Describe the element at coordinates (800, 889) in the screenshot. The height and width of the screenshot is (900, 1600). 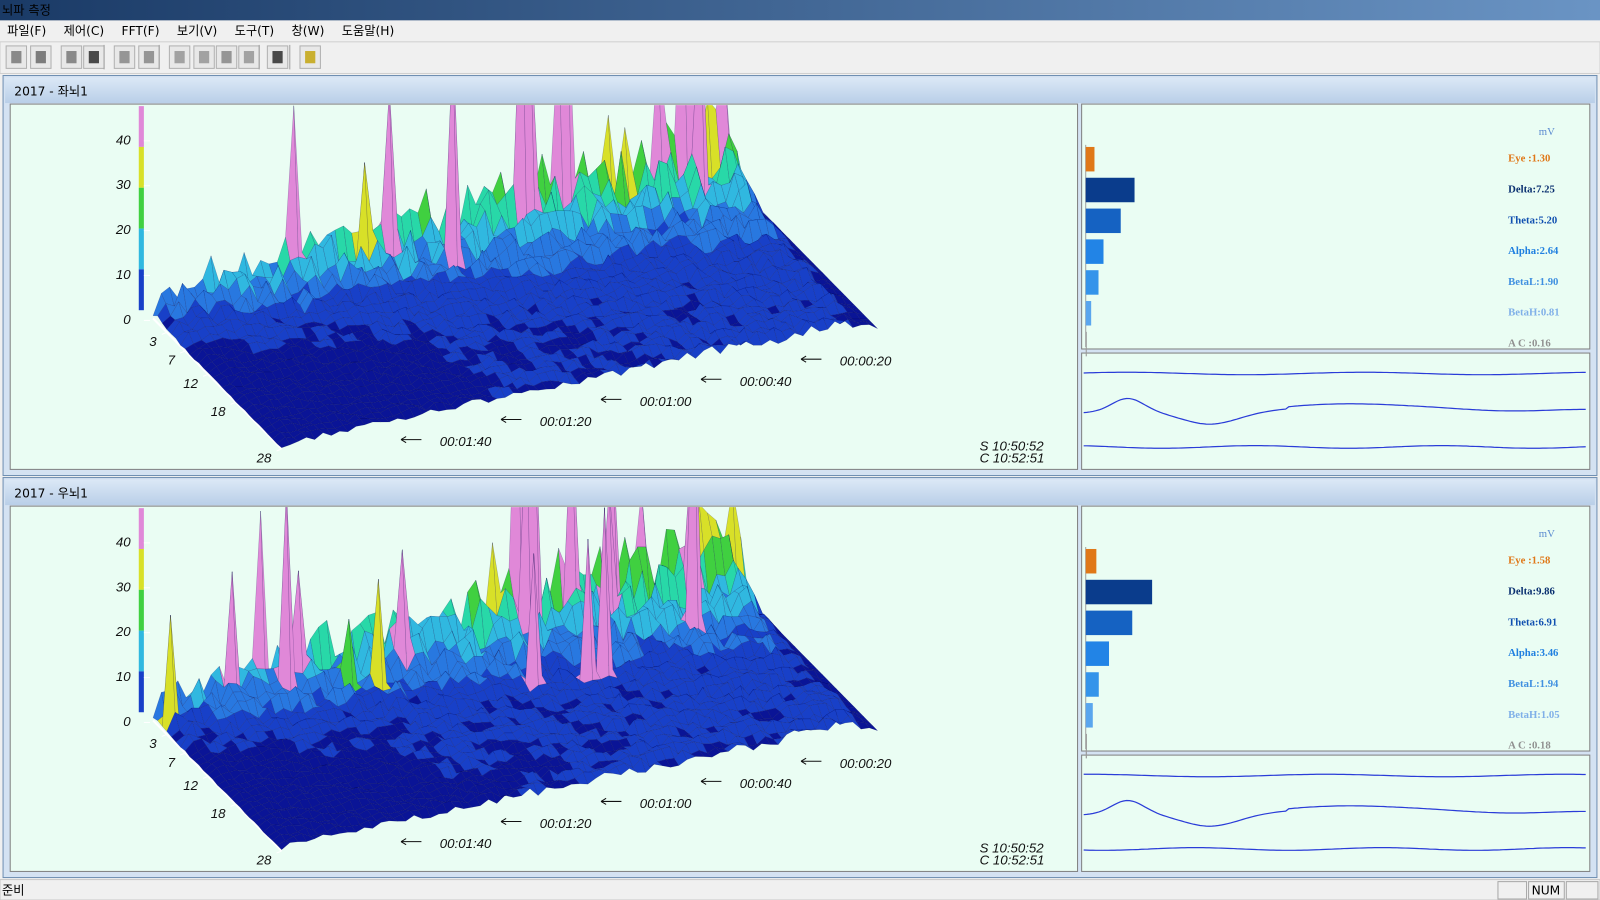
I see `status-bar` at that location.